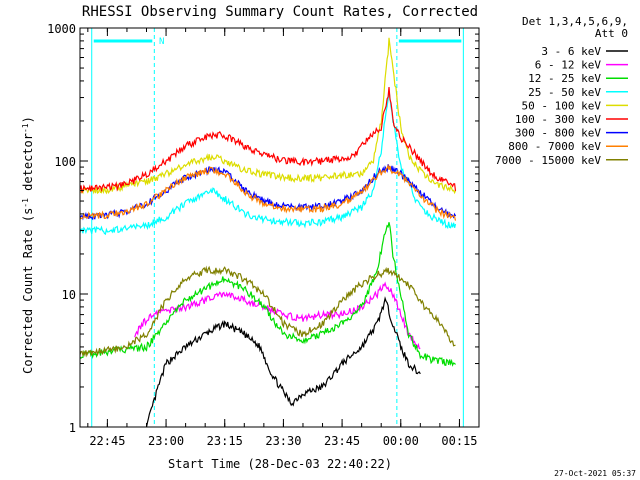 Image resolution: width=640 pixels, height=480 pixels. What do you see at coordinates (342, 441) in the screenshot?
I see `x-tick-label: 23:45` at bounding box center [342, 441].